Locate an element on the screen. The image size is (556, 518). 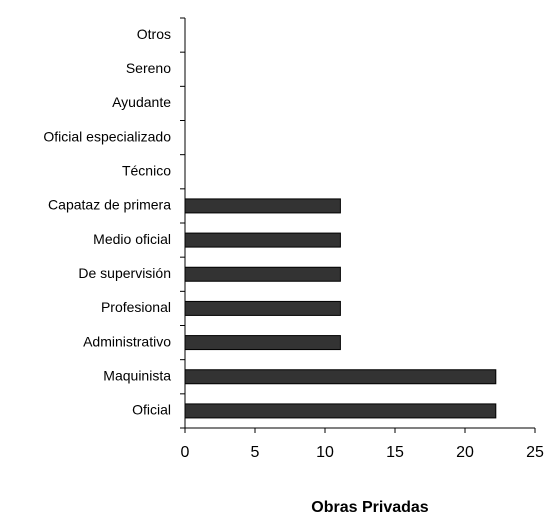
y-tick-label: Profesional is located at coordinates (136, 307).